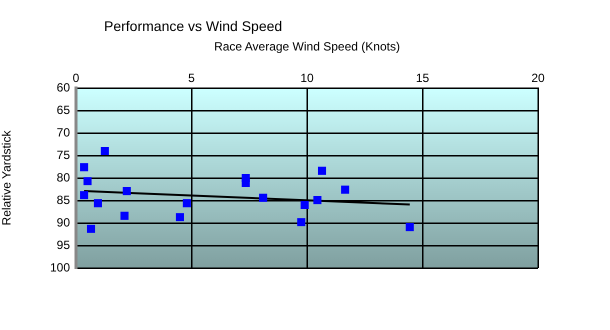  I want to click on y-tick-label: 90, so click(63, 222).